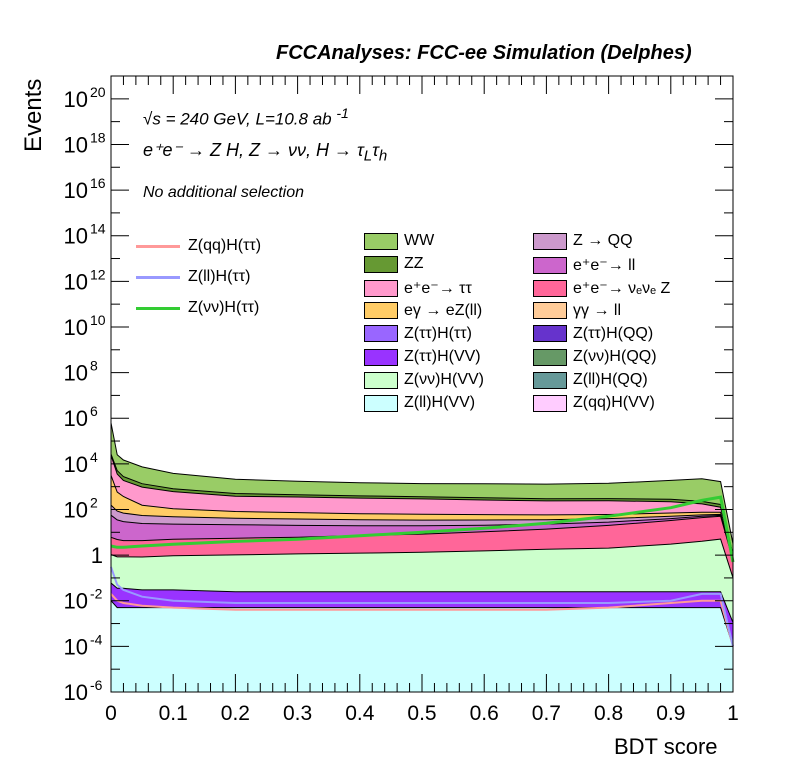 This screenshot has width=796, height=772. What do you see at coordinates (622, 289) in the screenshot?
I see `legend-box-label: e⁺e⁻→ νₑνₑ Z` at bounding box center [622, 289].